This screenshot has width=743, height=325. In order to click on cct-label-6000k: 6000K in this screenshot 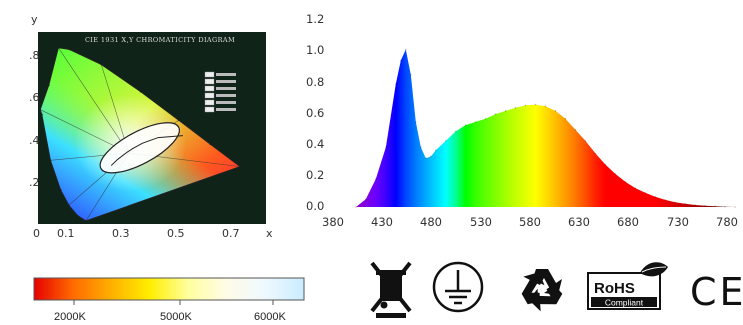, I will do `click(270, 317)`.